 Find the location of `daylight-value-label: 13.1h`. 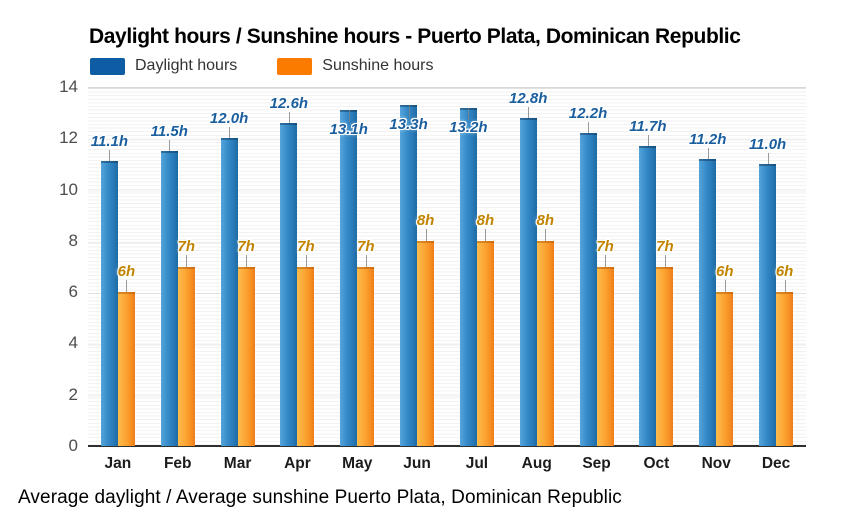

daylight-value-label: 13.1h is located at coordinates (348, 130).